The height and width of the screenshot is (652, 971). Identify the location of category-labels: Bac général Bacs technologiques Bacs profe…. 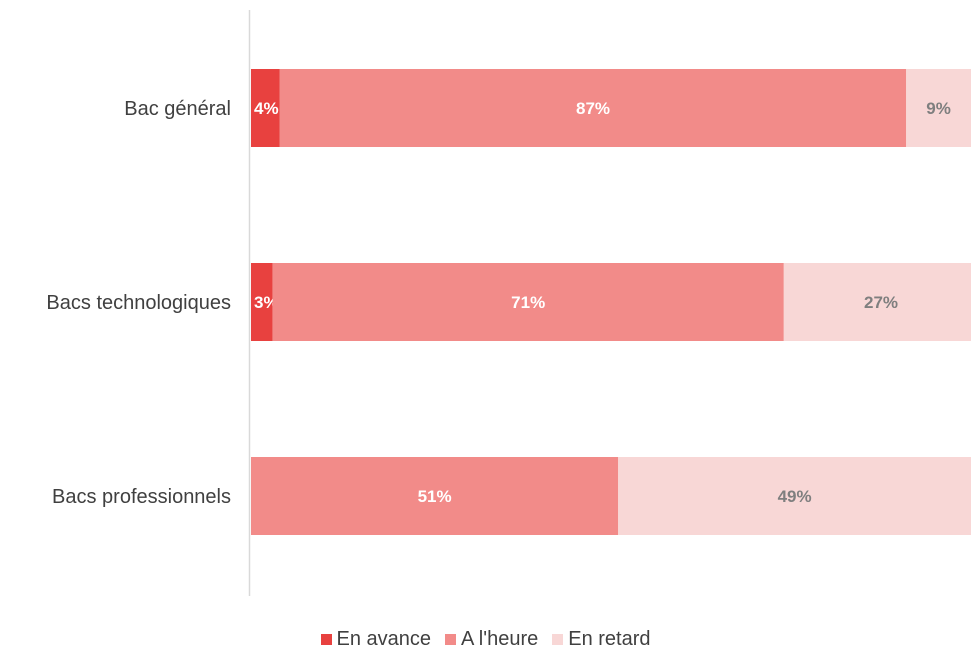
(138, 303).